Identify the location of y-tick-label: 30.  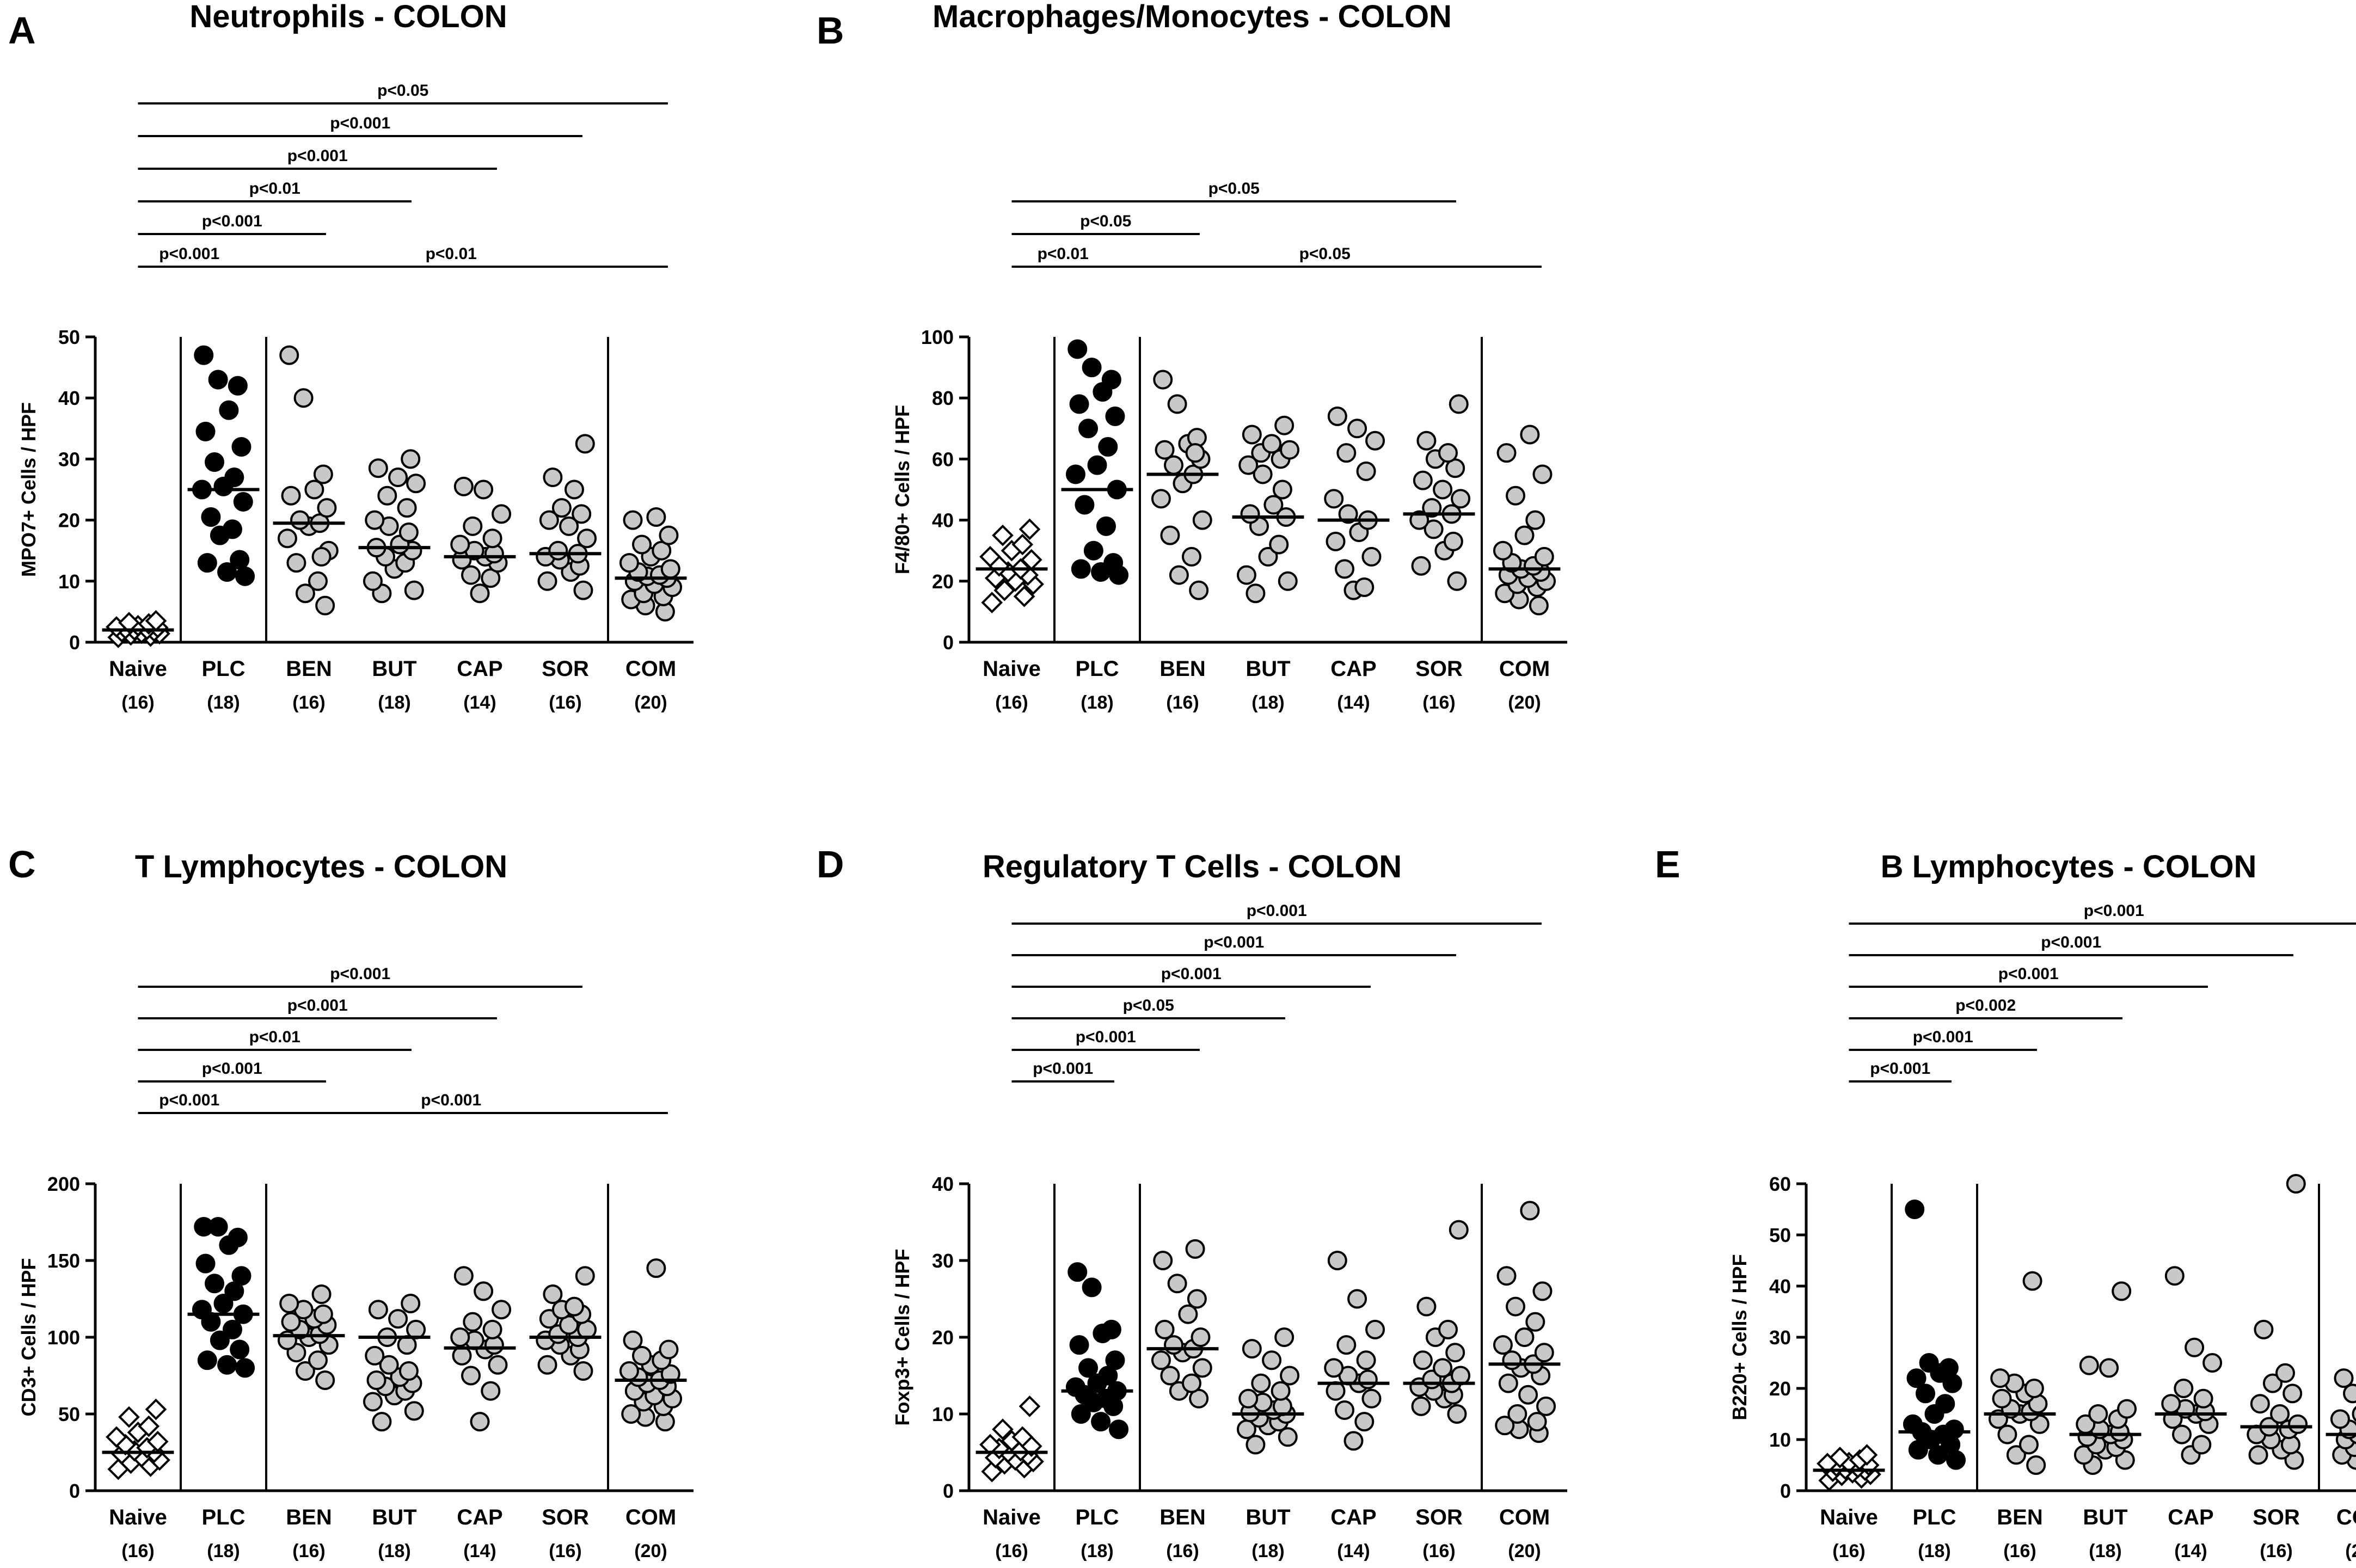
(69, 459).